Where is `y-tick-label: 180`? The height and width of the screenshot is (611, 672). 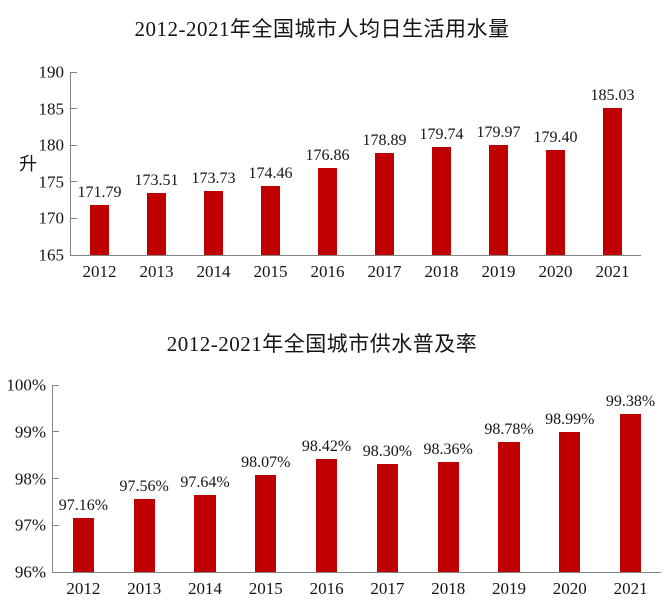 y-tick-label: 180 is located at coordinates (51, 145).